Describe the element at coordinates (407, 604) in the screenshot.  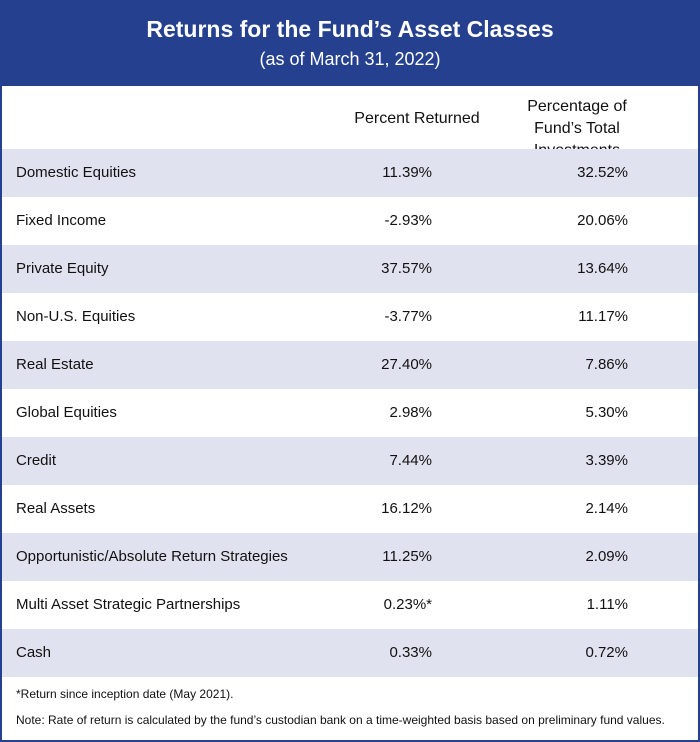
I see `cell-value: 0.23%*` at that location.